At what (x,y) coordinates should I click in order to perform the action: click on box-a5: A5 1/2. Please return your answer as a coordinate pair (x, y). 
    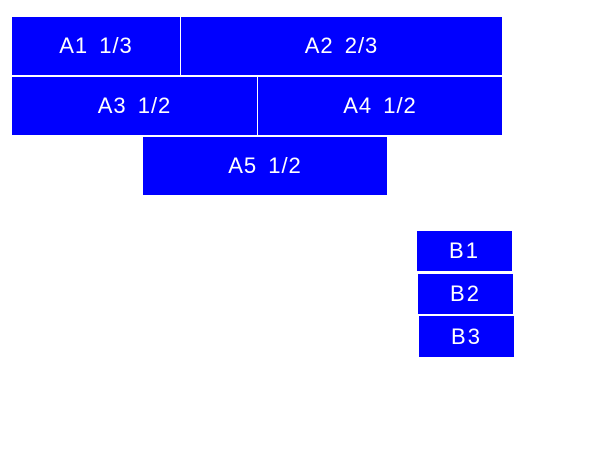
    Looking at the image, I should click on (265, 166).